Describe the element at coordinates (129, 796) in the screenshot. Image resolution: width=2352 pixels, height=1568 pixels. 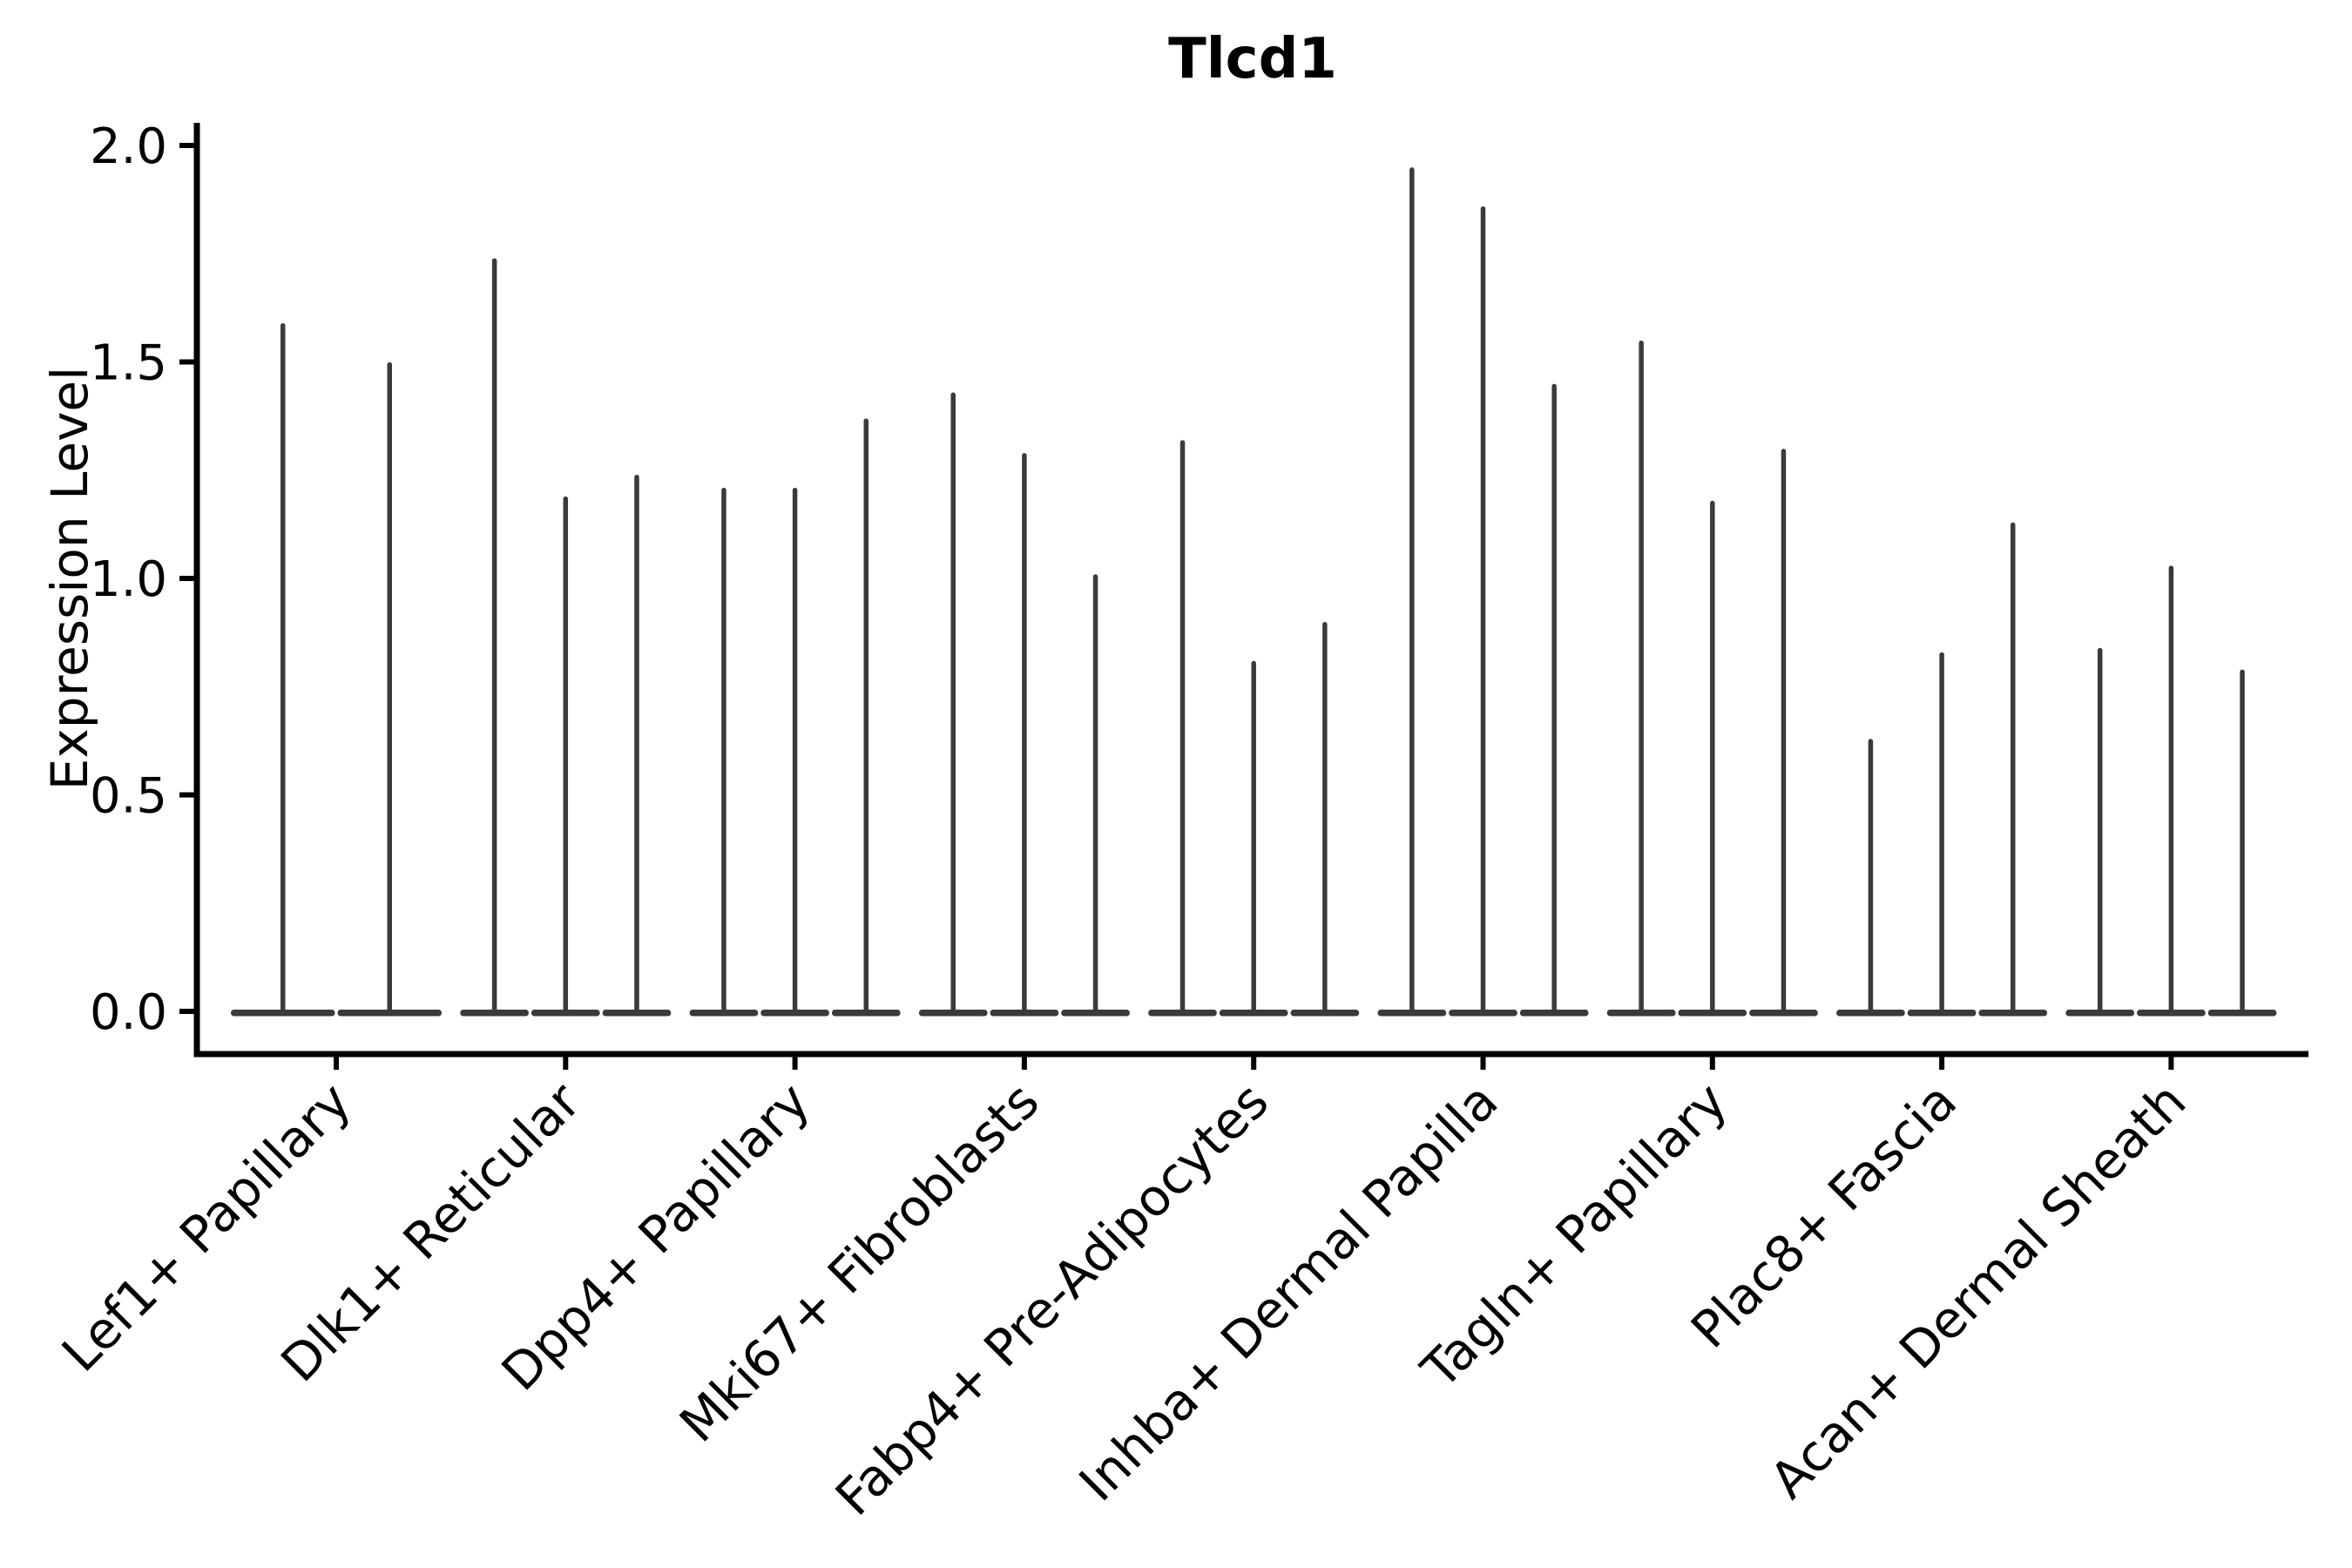
I see `y-tick-label: 0.5` at that location.